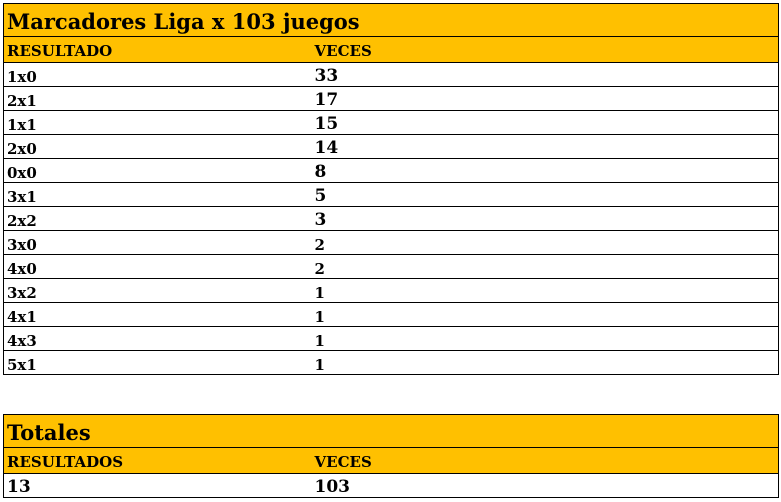  What do you see at coordinates (157, 218) in the screenshot?
I see `cell-resultado: 2x2` at bounding box center [157, 218].